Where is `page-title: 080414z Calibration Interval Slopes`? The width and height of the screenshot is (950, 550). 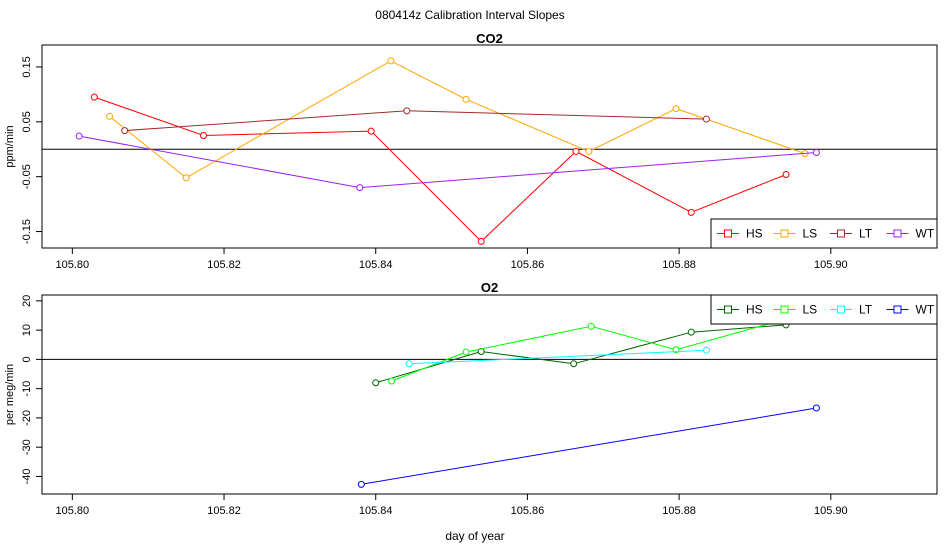
page-title: 080414z Calibration Interval Slopes is located at coordinates (469, 15).